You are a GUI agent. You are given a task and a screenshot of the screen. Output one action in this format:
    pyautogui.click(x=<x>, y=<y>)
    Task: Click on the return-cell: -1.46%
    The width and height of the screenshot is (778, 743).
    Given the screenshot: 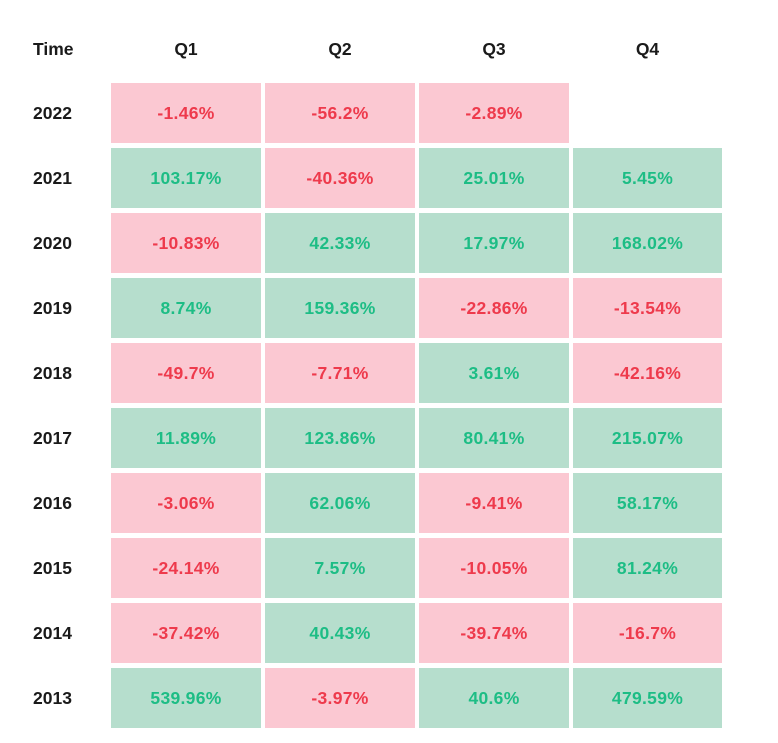 What is the action you would take?
    pyautogui.click(x=186, y=113)
    